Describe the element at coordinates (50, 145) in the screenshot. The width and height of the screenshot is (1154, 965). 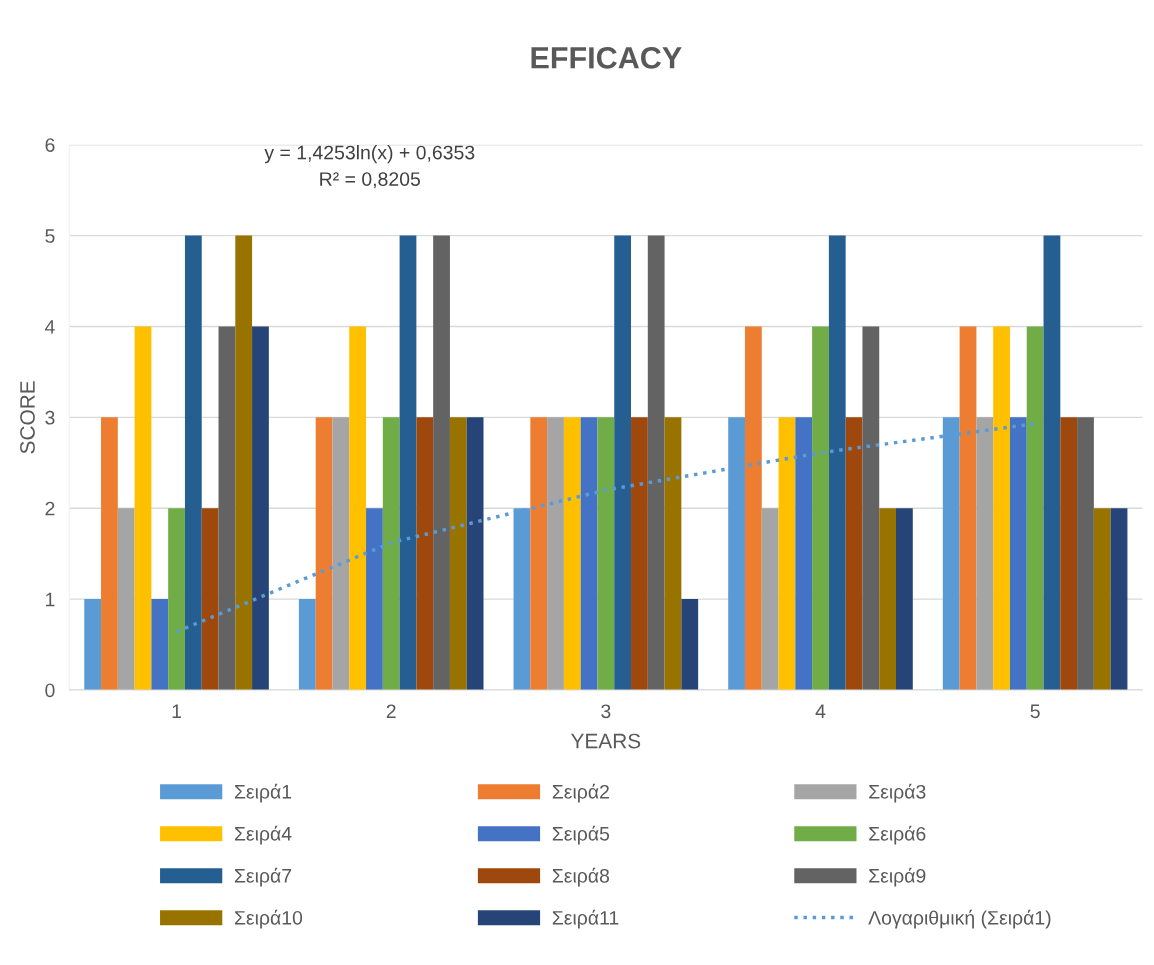
I see `y-tick-label: 6` at that location.